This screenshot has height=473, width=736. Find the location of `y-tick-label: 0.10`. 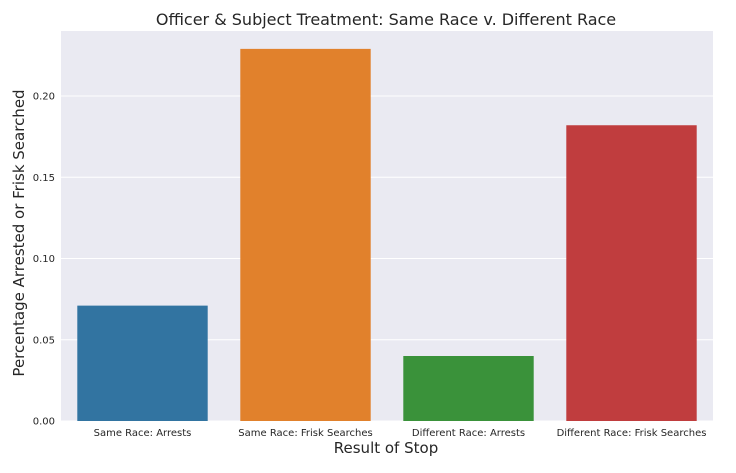

y-tick-label: 0.10 is located at coordinates (44, 259).